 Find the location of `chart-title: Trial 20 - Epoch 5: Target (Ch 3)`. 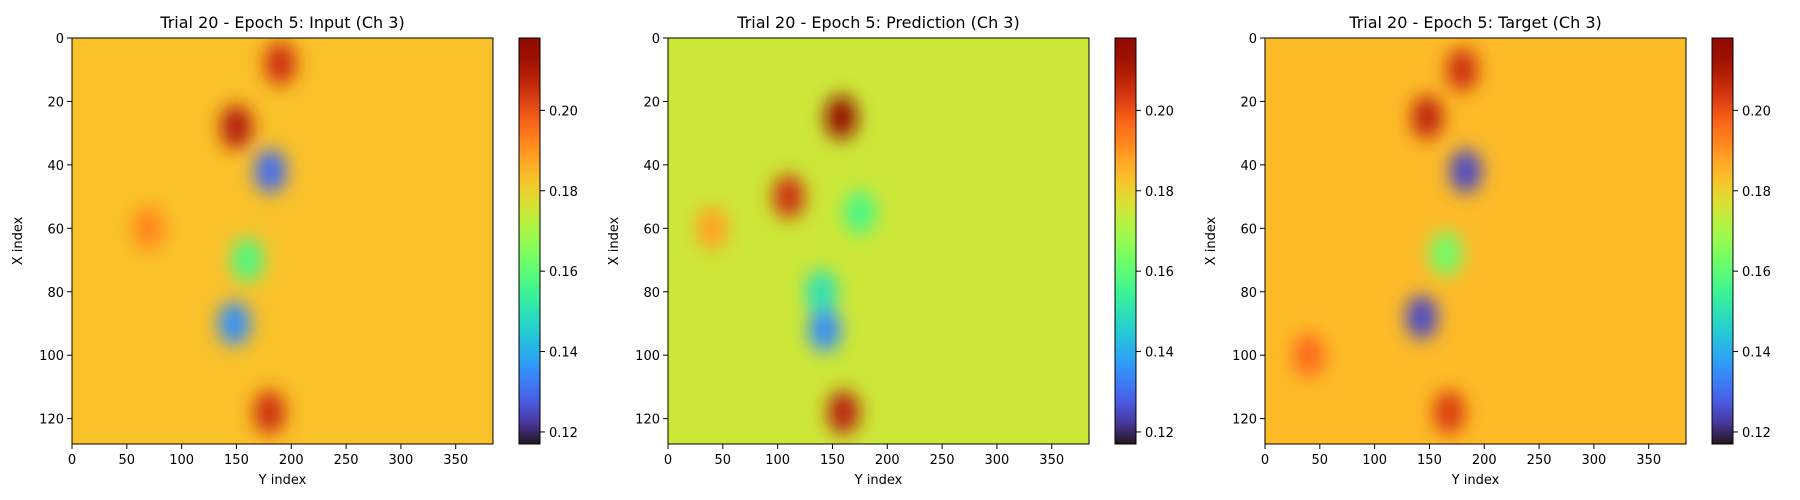

chart-title: Trial 20 - Epoch 5: Target (Ch 3) is located at coordinates (1474, 22).